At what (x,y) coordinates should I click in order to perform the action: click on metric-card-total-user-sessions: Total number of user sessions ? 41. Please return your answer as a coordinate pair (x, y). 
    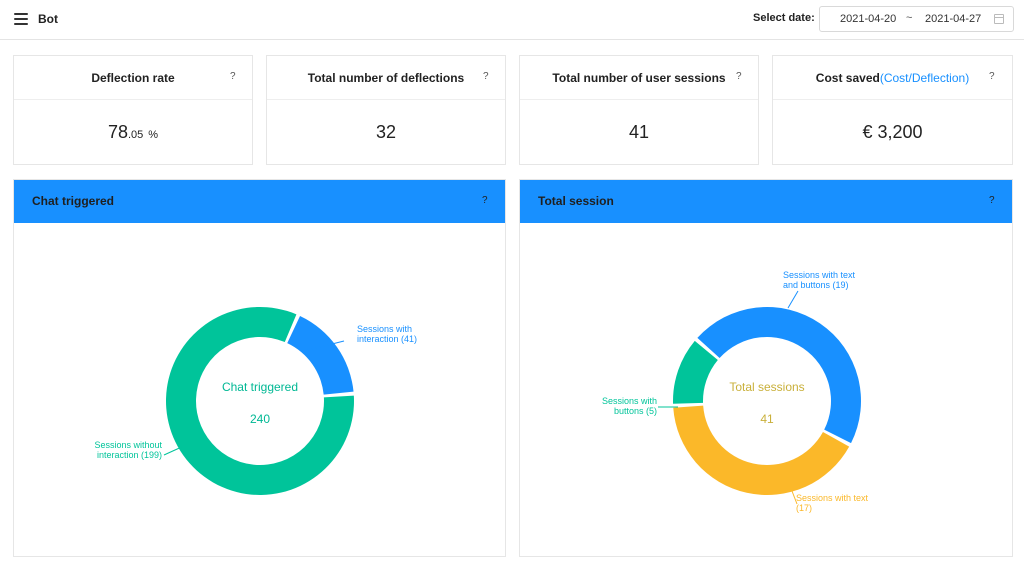
    Looking at the image, I should click on (639, 110).